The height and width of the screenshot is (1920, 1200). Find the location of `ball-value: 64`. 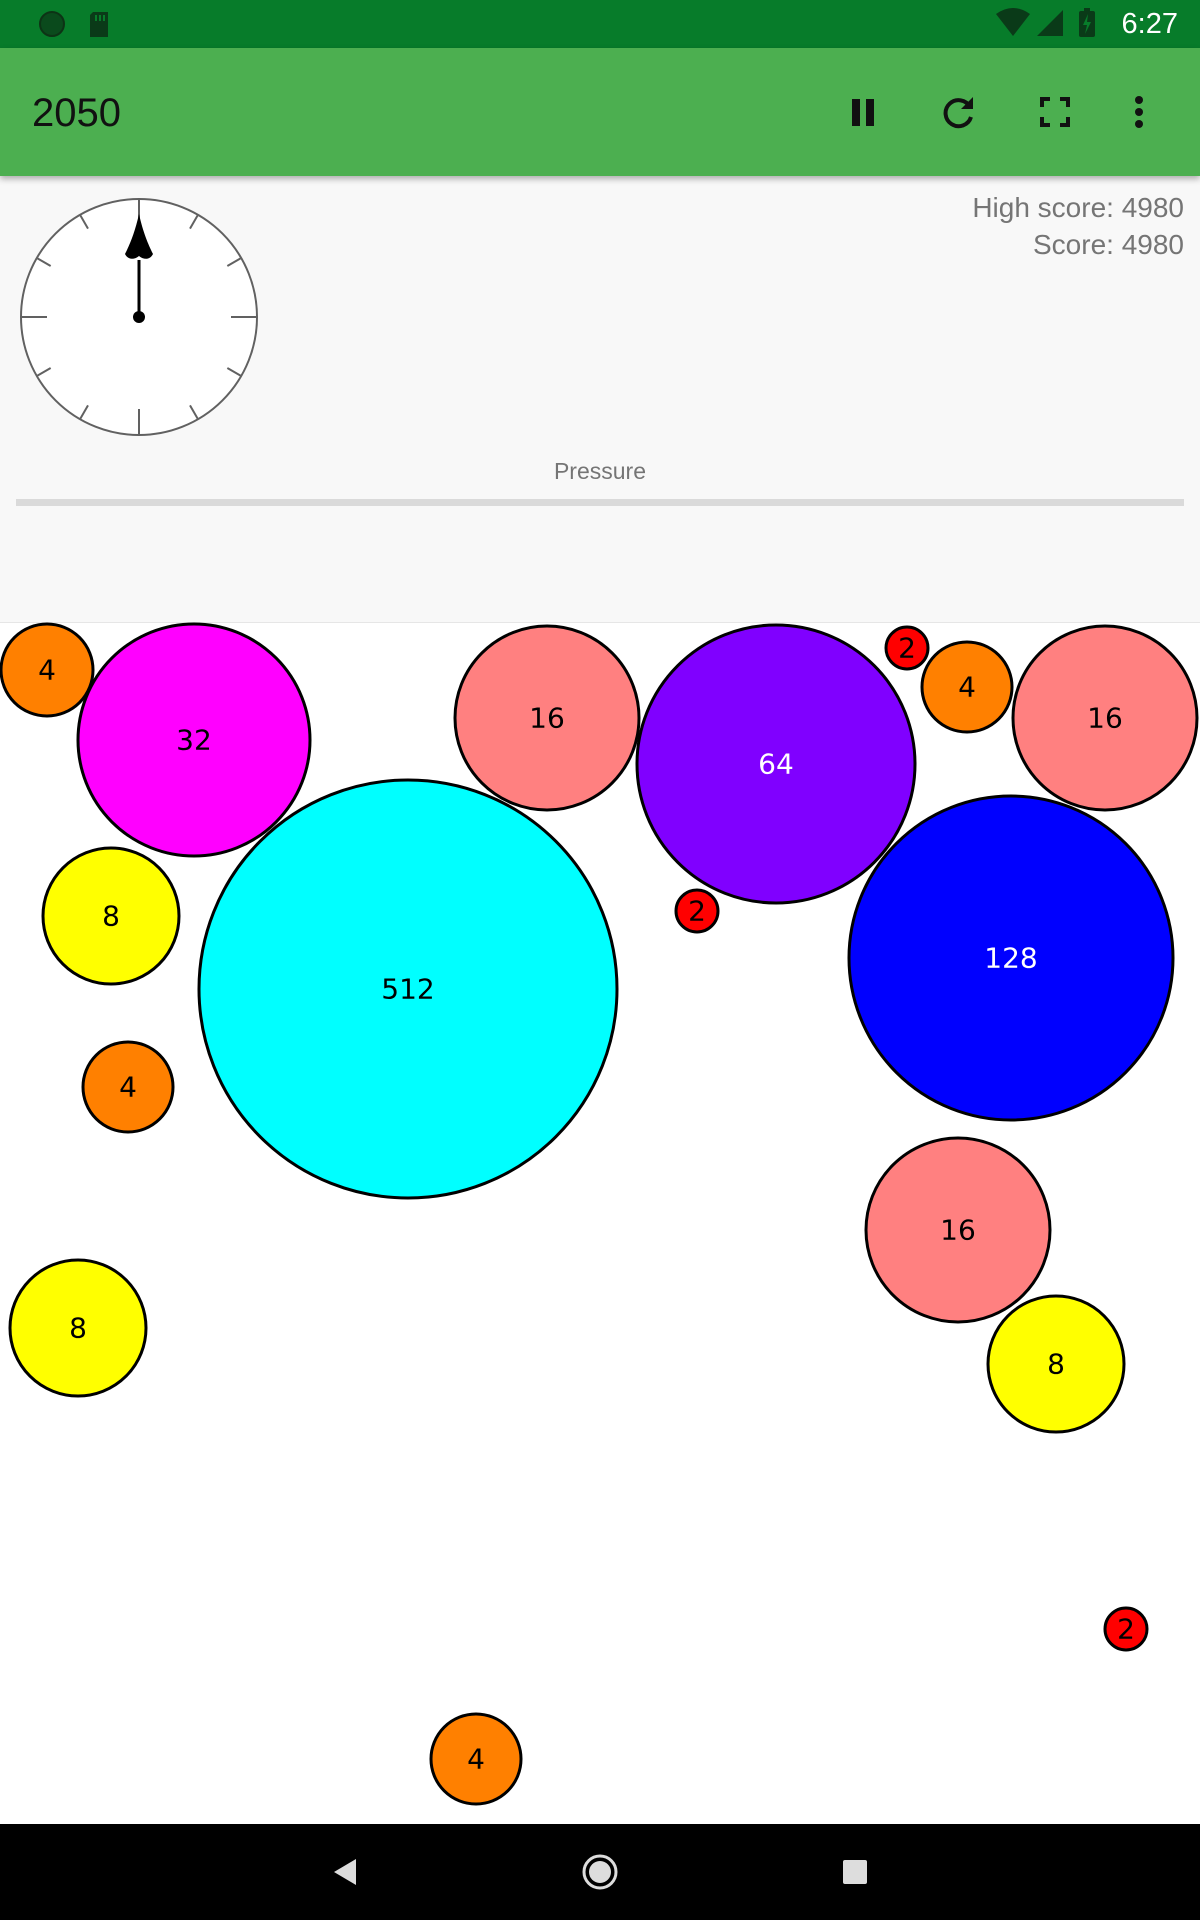

ball-value: 64 is located at coordinates (776, 764).